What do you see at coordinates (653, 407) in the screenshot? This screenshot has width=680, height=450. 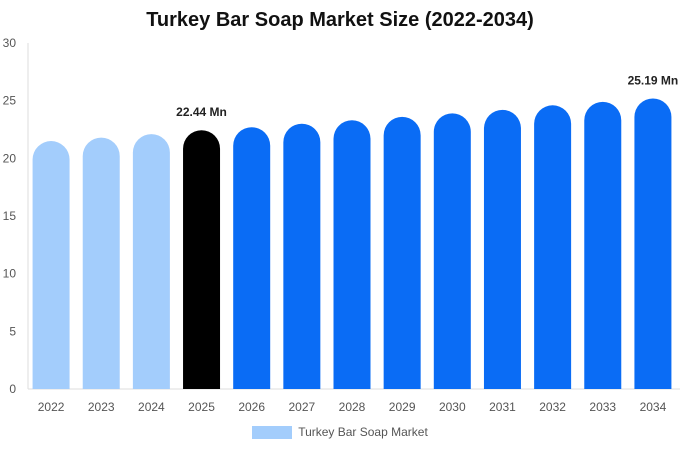 I see `x-tick-label: 2034` at bounding box center [653, 407].